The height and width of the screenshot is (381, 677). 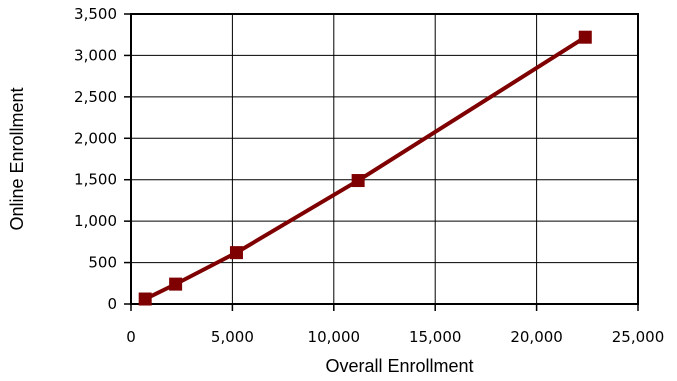 I want to click on y-tick-label: 0, so click(x=112, y=304).